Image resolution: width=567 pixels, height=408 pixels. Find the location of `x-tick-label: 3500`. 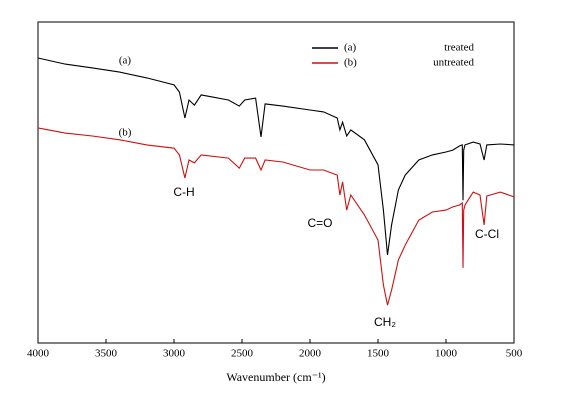

x-tick-label: 3500 is located at coordinates (106, 354).